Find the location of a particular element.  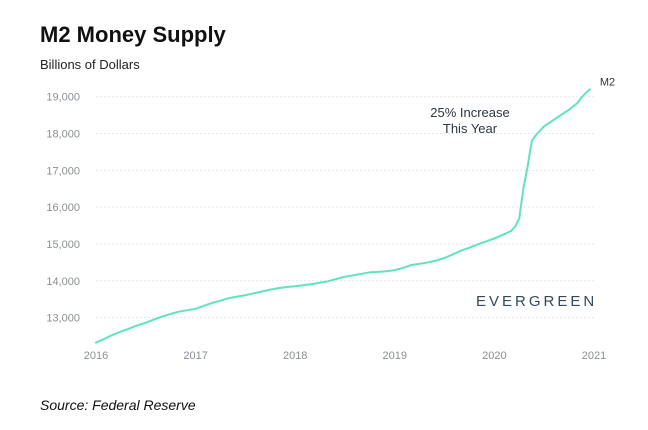

x-tick-label: 2016 is located at coordinates (96, 356).